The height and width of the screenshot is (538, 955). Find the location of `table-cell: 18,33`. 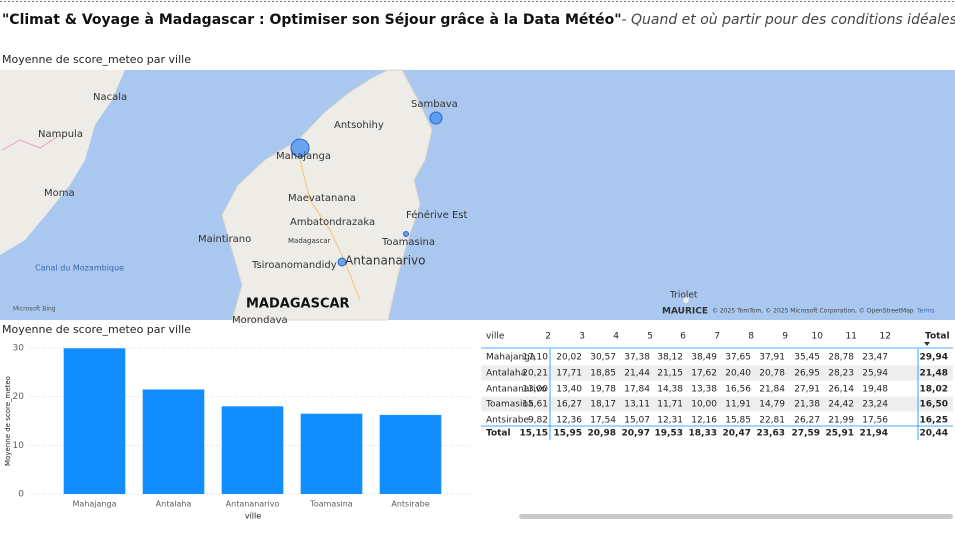

table-cell: 18,33 is located at coordinates (703, 434).